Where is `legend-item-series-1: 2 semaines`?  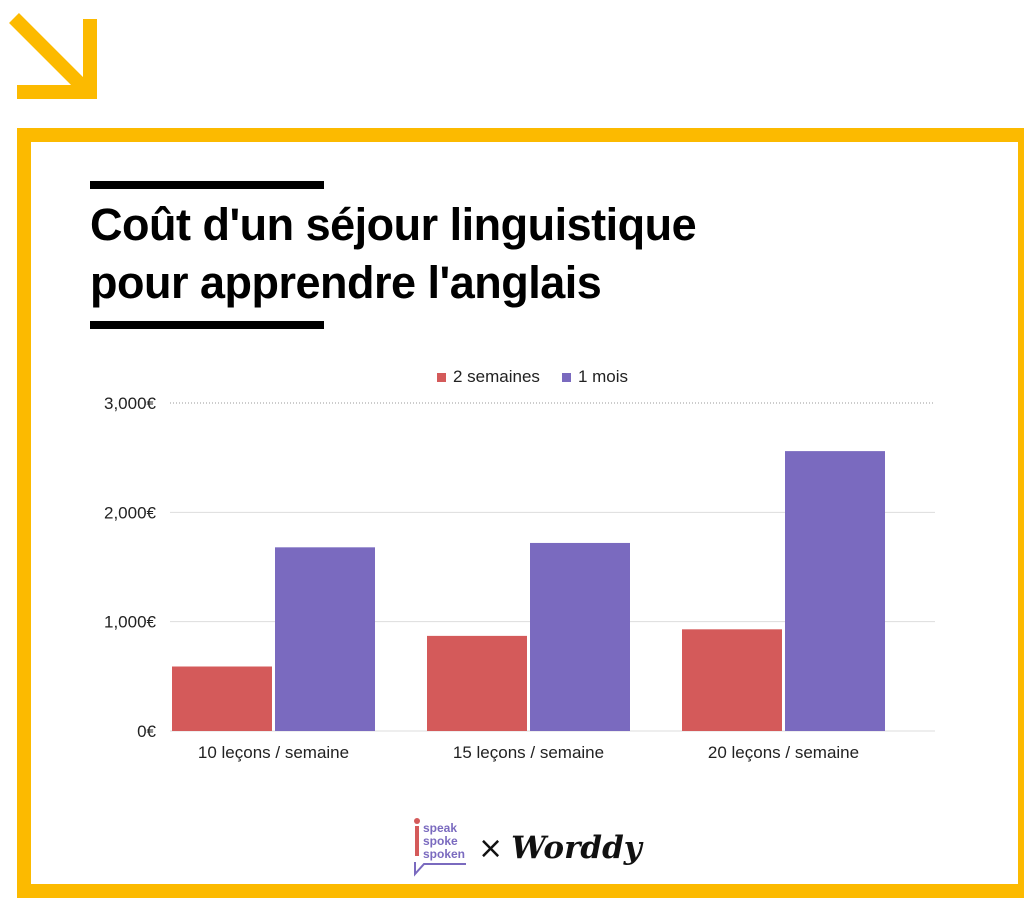 legend-item-series-1: 2 semaines is located at coordinates (488, 377).